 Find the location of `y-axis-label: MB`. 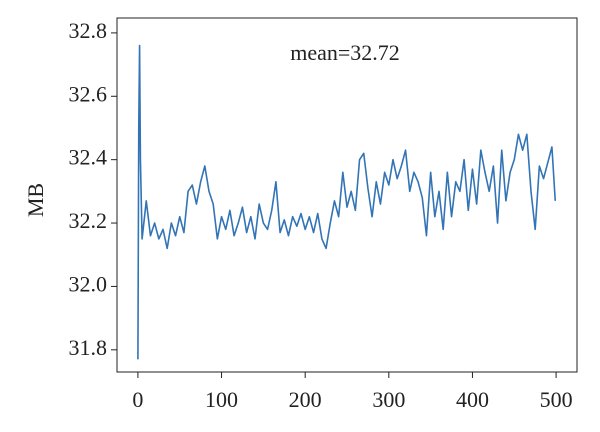

y-axis-label: MB is located at coordinates (35, 200).